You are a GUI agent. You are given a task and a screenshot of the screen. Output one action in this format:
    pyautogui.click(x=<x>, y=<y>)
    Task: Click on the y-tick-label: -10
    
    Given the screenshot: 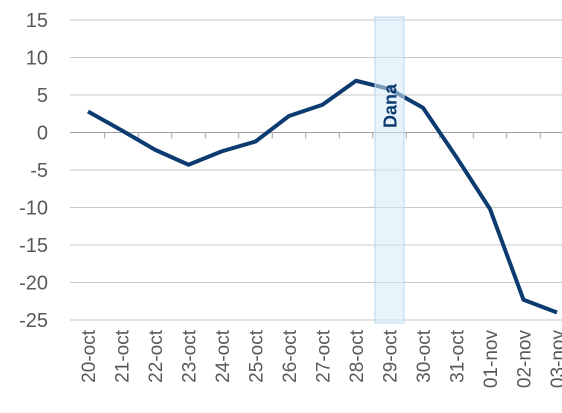 What is the action you would take?
    pyautogui.click(x=33, y=209)
    